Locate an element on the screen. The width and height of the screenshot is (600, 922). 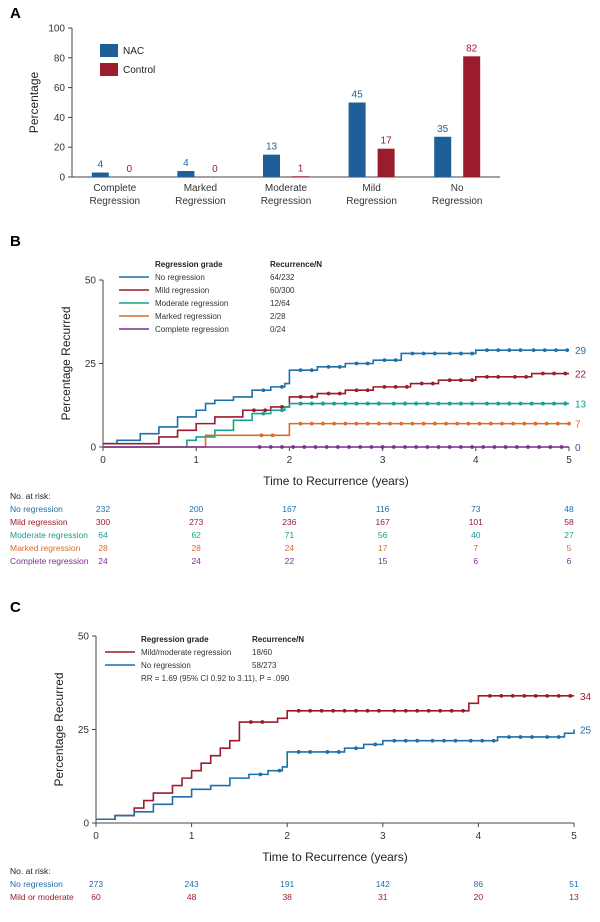
x-tick-label: 2 is located at coordinates (290, 460).